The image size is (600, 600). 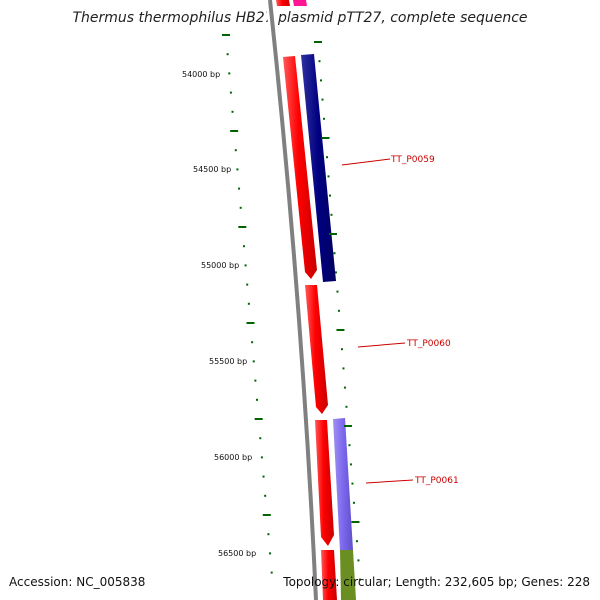 I want to click on bp-label-55000: 55000 bp, so click(x=220, y=265).